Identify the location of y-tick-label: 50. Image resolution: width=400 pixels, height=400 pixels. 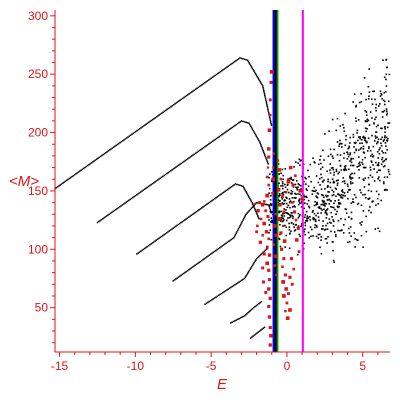
(42, 308).